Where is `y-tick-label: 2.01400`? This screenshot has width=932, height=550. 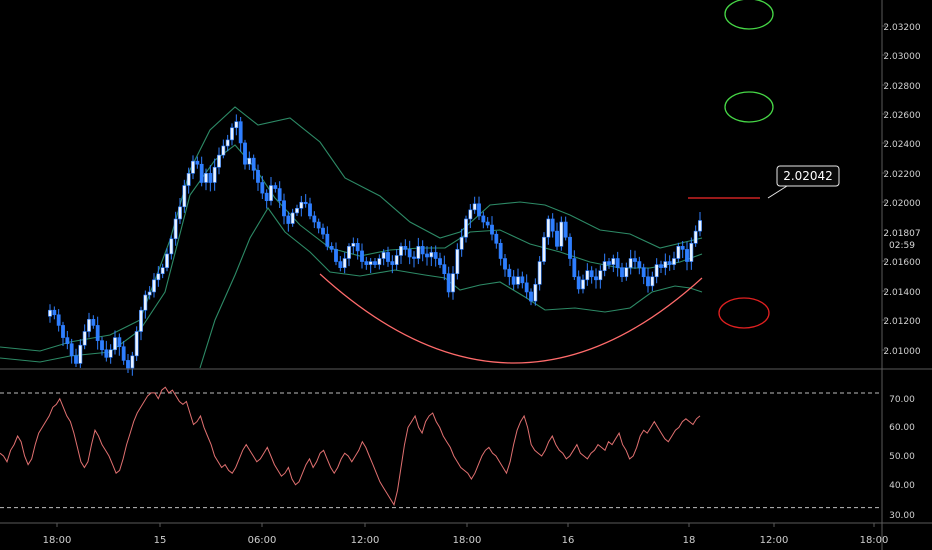 y-tick-label: 2.01400 is located at coordinates (901, 293).